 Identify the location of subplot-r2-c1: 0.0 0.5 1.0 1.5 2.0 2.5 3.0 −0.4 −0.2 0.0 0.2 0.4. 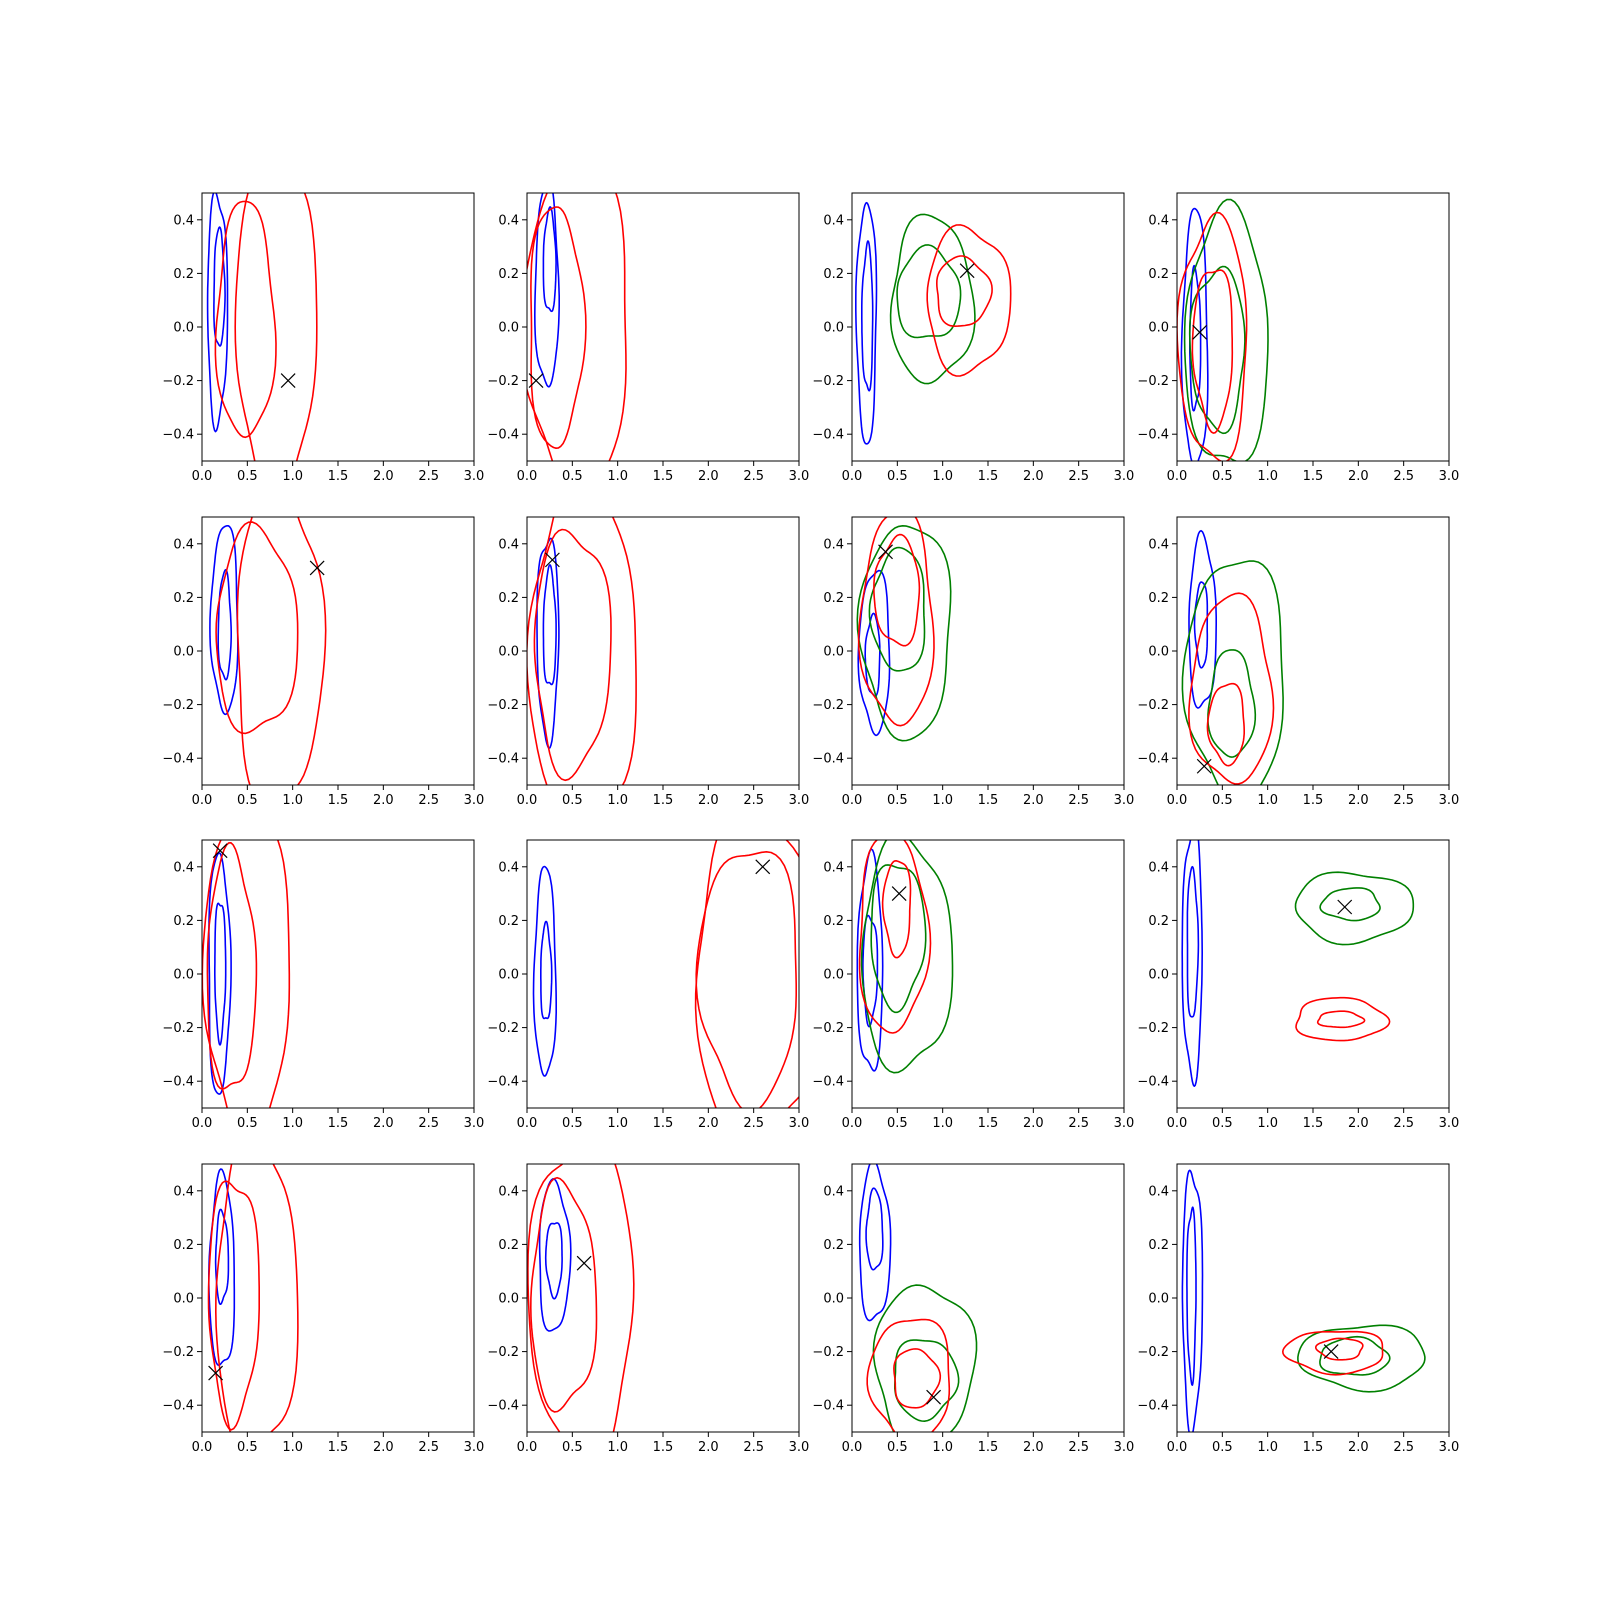
(323, 662).